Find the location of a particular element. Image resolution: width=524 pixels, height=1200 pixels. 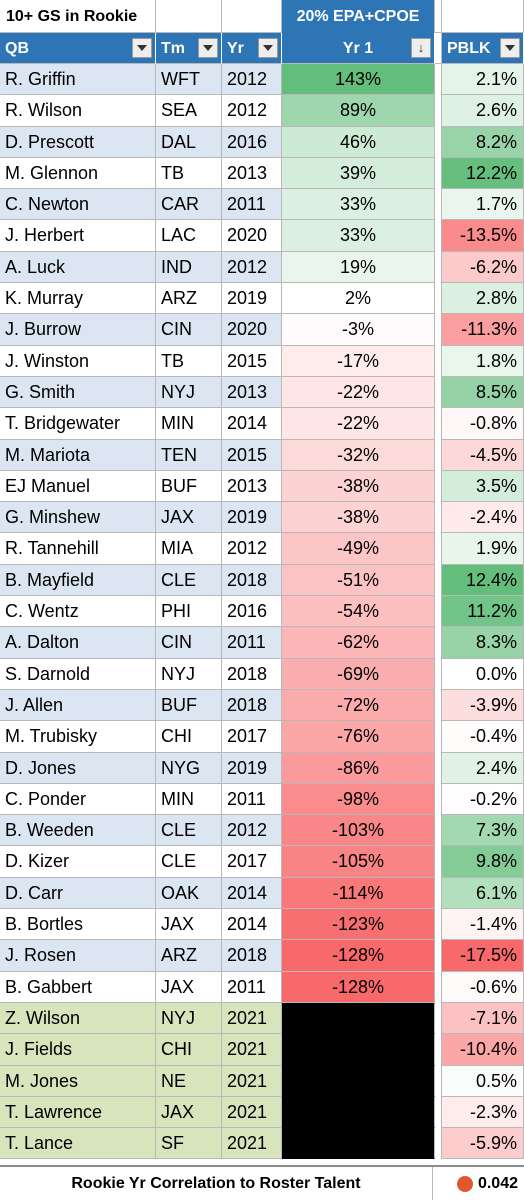

pblk-cell: -4.5% is located at coordinates (483, 455).